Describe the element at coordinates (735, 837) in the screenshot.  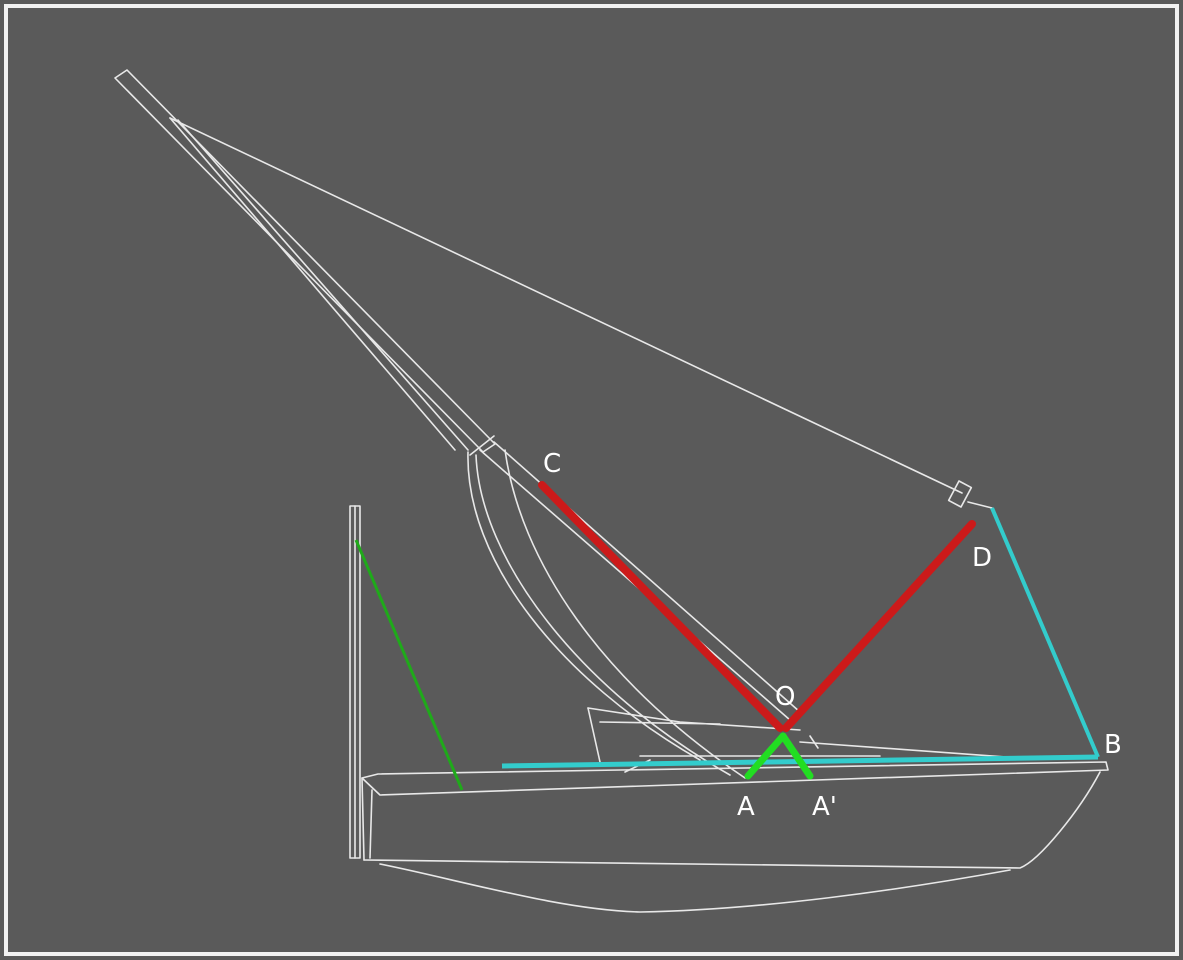
I see `hull` at that location.